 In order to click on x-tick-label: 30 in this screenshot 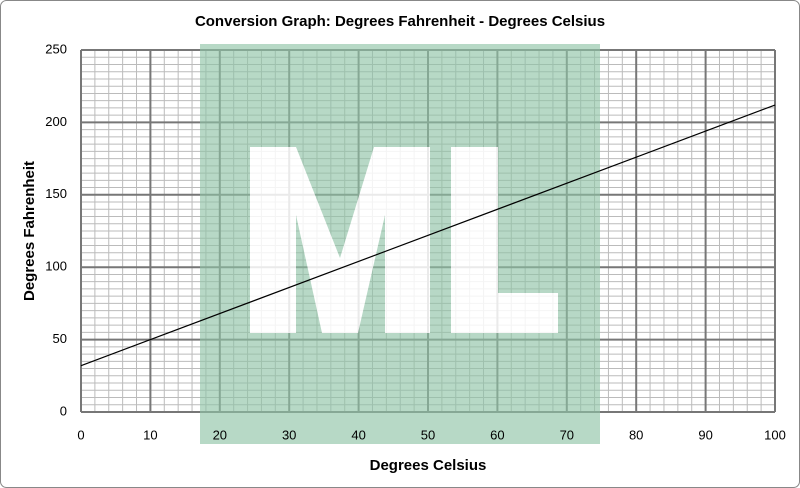, I will do `click(289, 434)`.